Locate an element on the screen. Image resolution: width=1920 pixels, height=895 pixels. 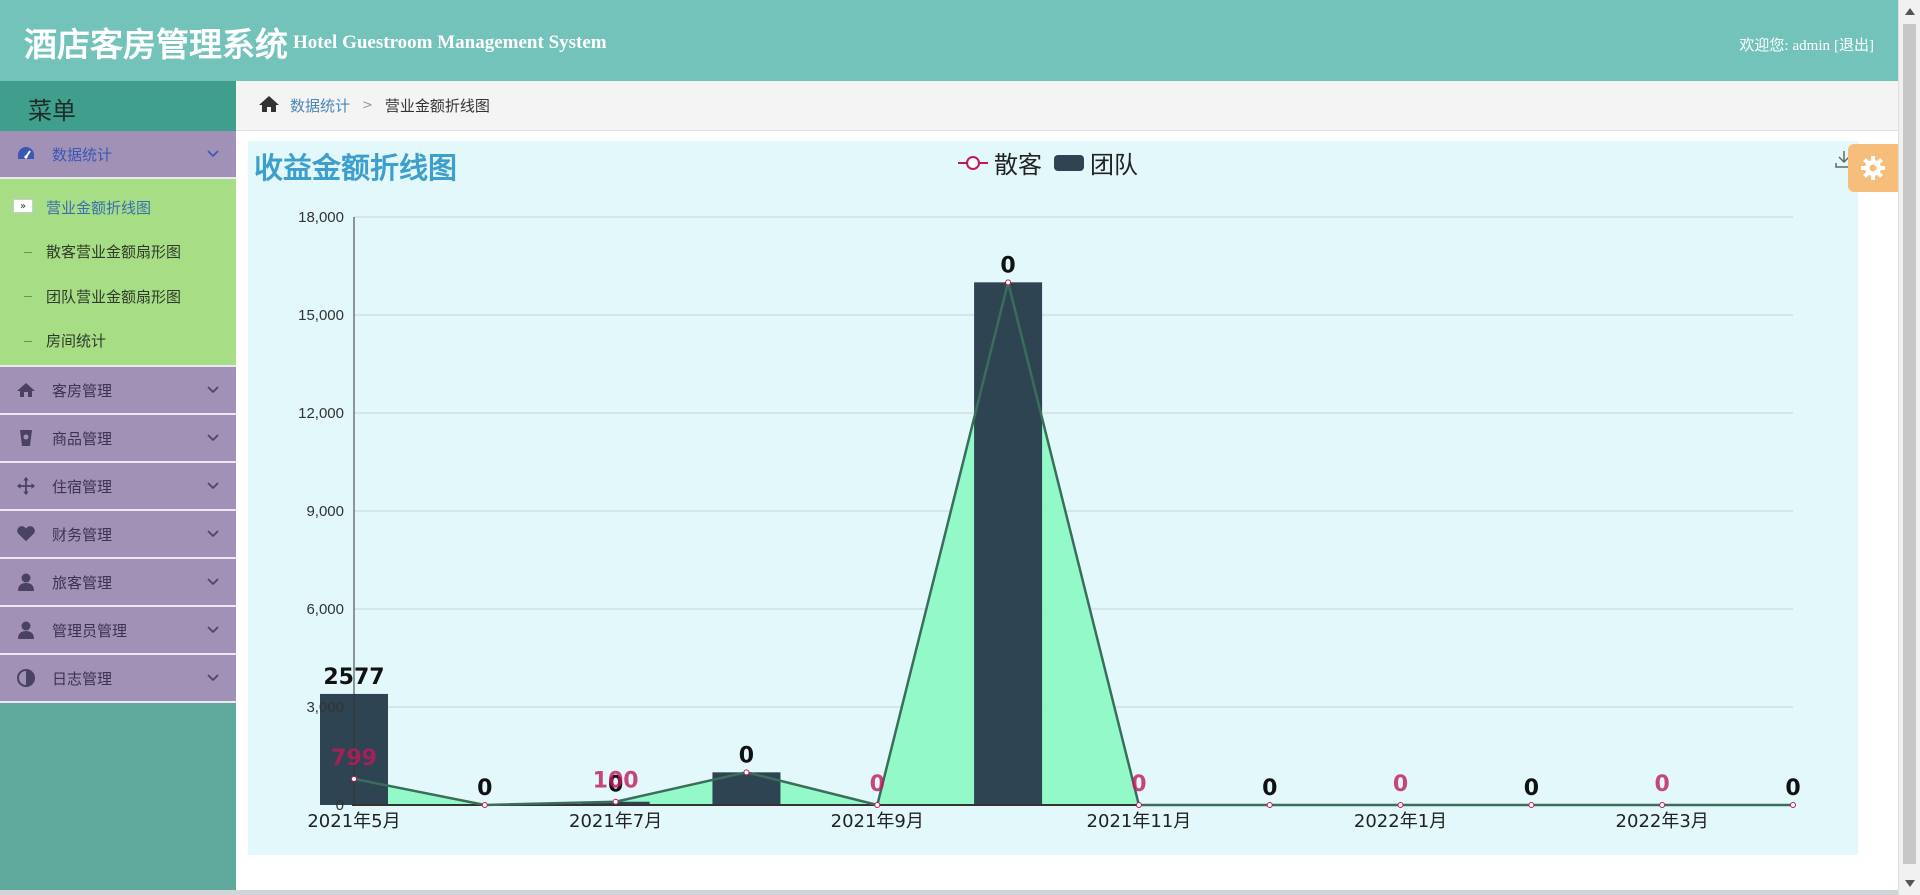
menu-item-admins: 管理员管理 is located at coordinates (118, 631).